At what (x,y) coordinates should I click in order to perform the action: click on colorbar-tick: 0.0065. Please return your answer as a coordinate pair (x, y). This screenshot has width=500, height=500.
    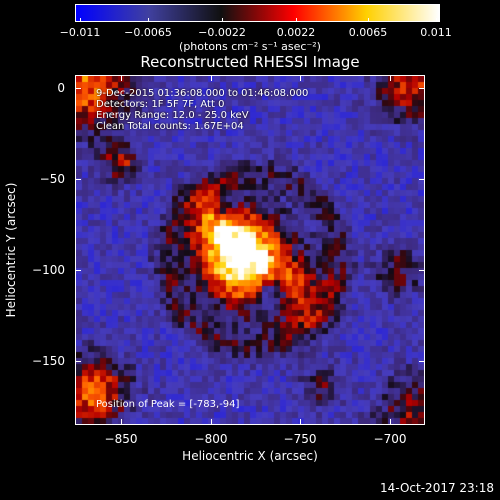
    Looking at the image, I should click on (368, 32).